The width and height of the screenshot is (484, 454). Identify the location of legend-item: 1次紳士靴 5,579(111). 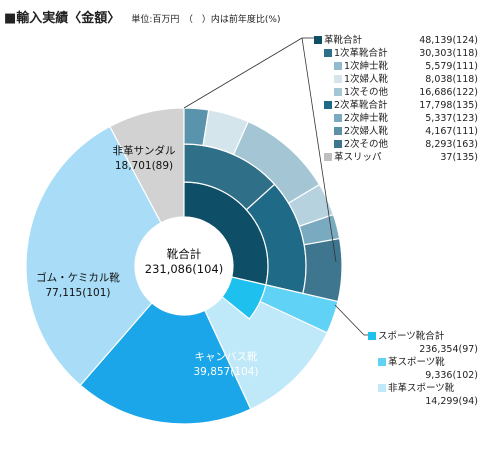
(396, 66).